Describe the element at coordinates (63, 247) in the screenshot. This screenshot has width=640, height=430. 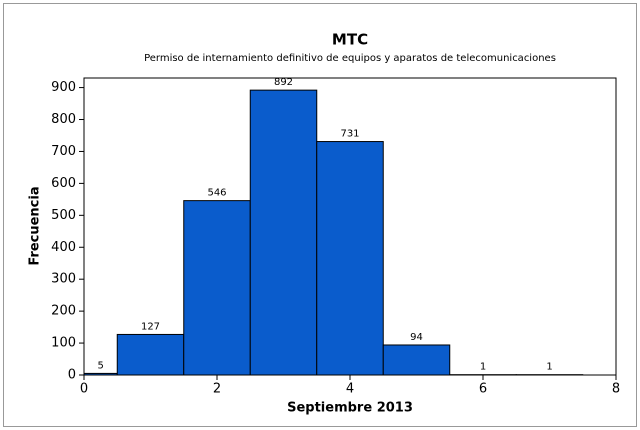
I see `y-tick-label: 400` at that location.